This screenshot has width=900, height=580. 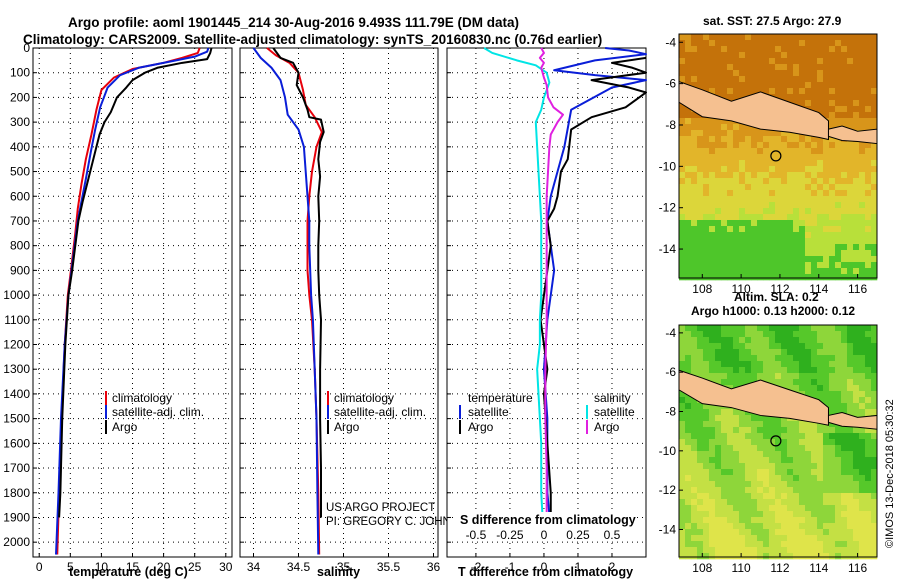 I want to click on depth-tick-label: 1200, so click(x=16, y=345).